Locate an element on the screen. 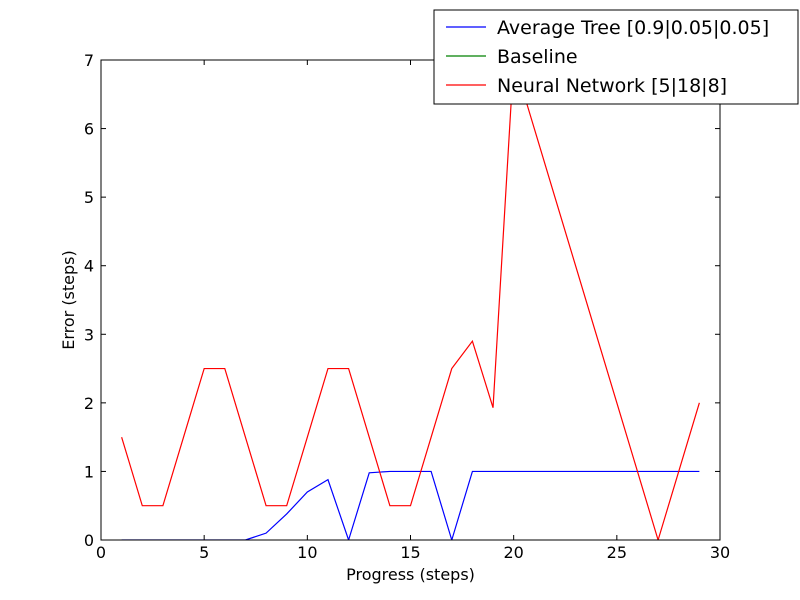 The width and height of the screenshot is (800, 600). legend-label-0: Average Tree [0.9|0.05|0.05] is located at coordinates (633, 28).